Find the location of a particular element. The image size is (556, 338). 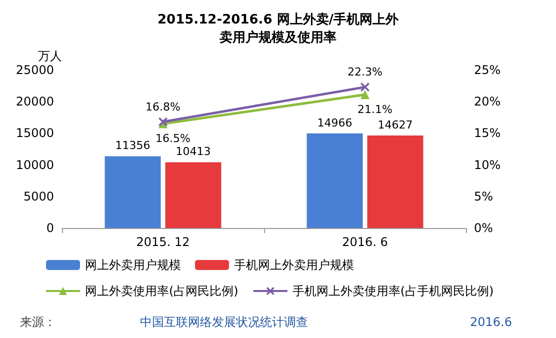

y-tick-label: 20000 is located at coordinates (35, 101).